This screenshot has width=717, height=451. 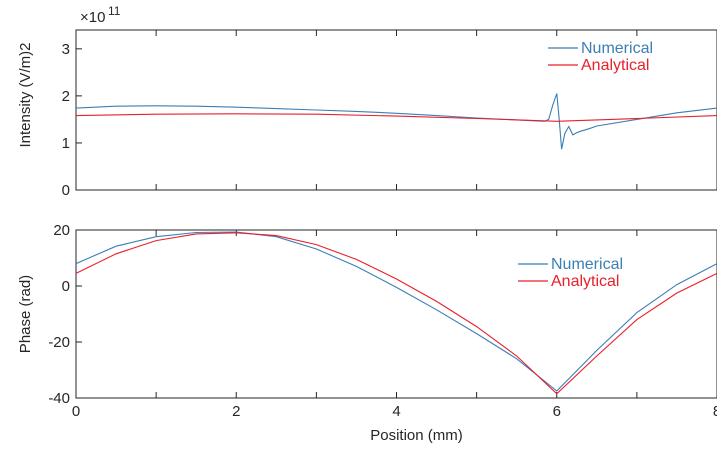 I want to click on intensity-ytick-label: 0, so click(x=66, y=190).